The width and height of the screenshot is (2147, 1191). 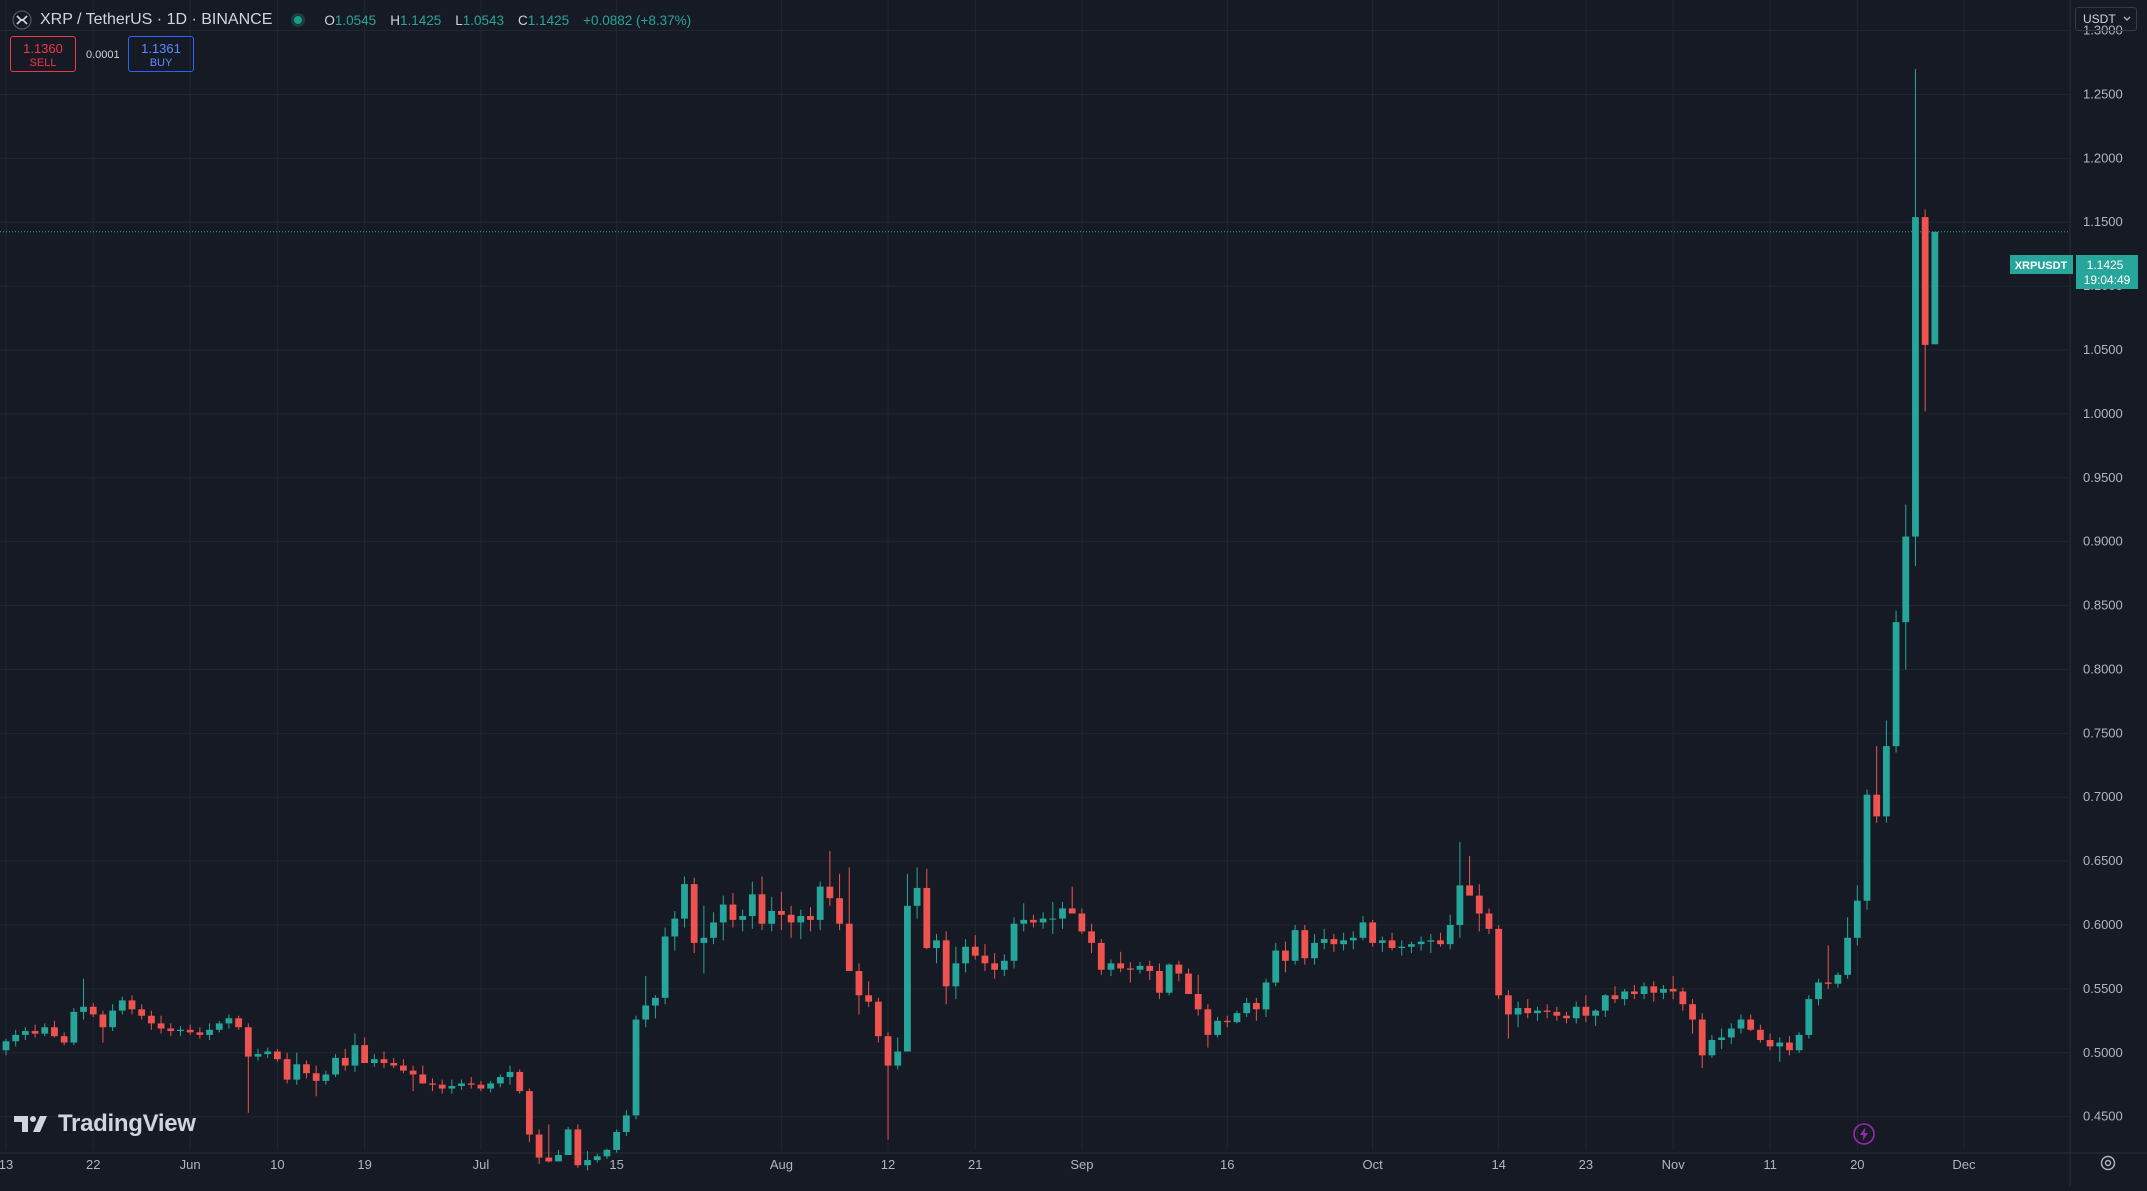 I want to click on currency-select: USDT, so click(x=2106, y=19).